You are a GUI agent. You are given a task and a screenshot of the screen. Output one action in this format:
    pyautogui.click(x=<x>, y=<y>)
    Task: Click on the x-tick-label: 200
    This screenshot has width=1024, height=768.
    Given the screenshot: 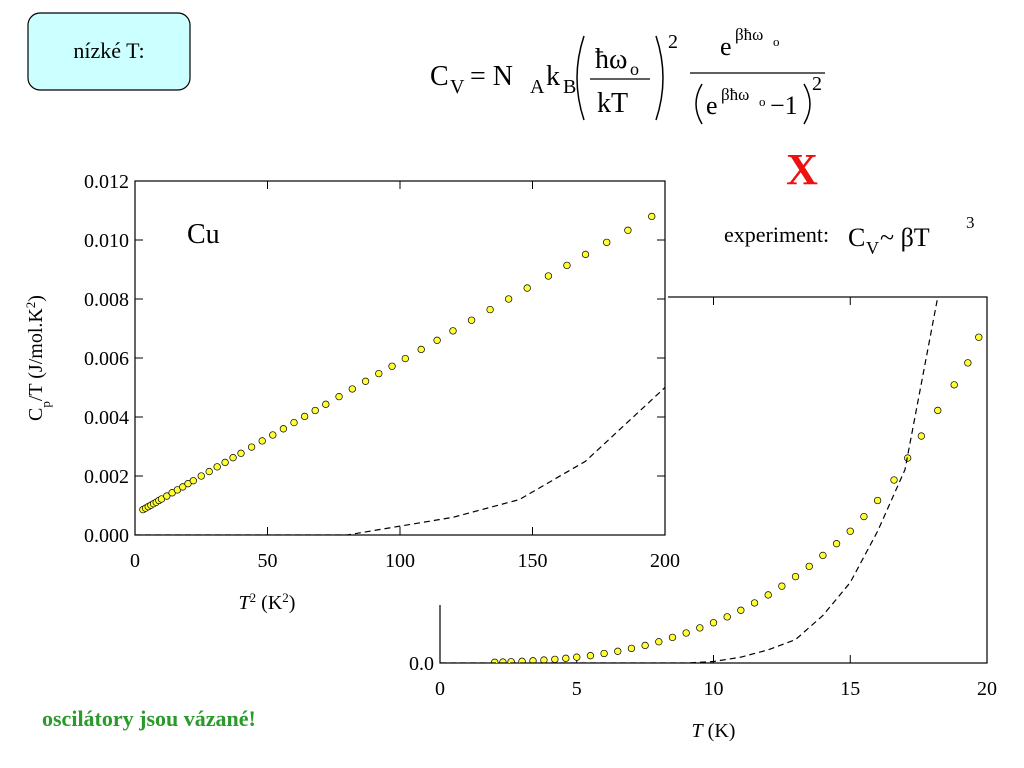 What is the action you would take?
    pyautogui.click(x=665, y=561)
    